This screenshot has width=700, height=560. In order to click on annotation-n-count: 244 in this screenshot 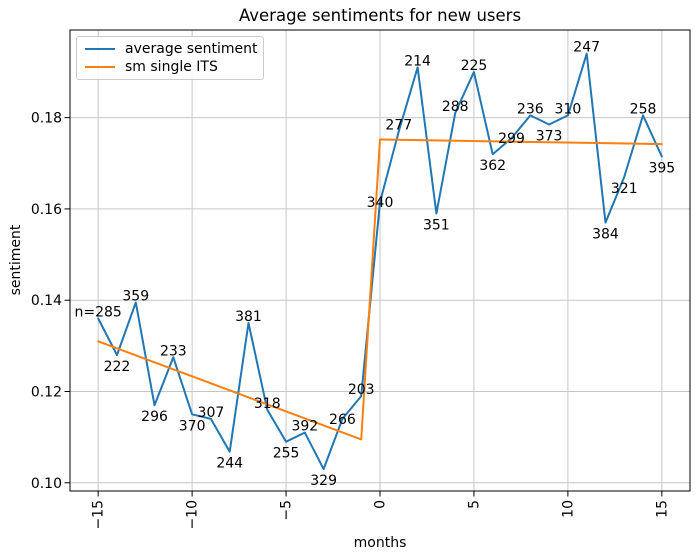, I will do `click(229, 464)`.